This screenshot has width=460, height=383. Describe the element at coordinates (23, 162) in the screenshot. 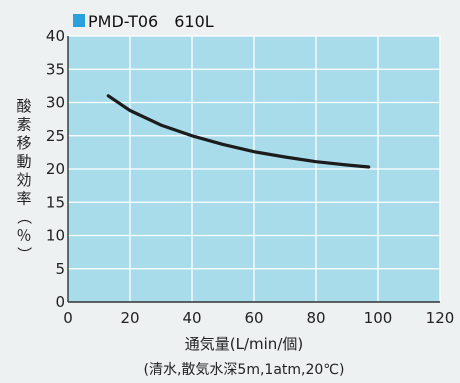

I see `y-axis-label-char: 動` at that location.